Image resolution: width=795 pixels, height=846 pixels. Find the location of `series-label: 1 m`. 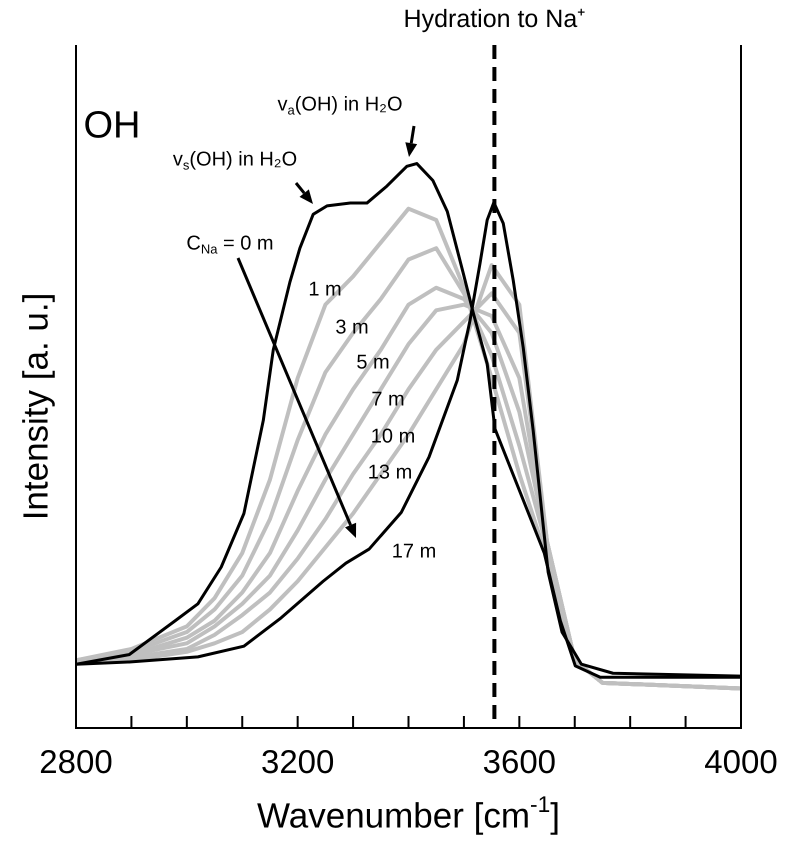

series-label: 1 m is located at coordinates (325, 289).